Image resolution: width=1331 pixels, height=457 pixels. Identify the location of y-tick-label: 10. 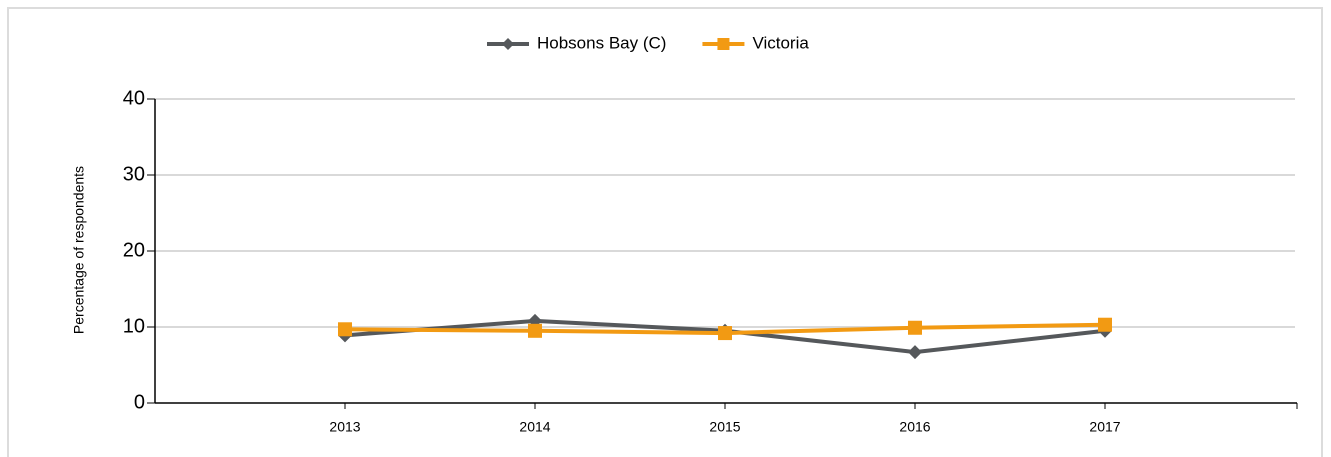
(134, 326).